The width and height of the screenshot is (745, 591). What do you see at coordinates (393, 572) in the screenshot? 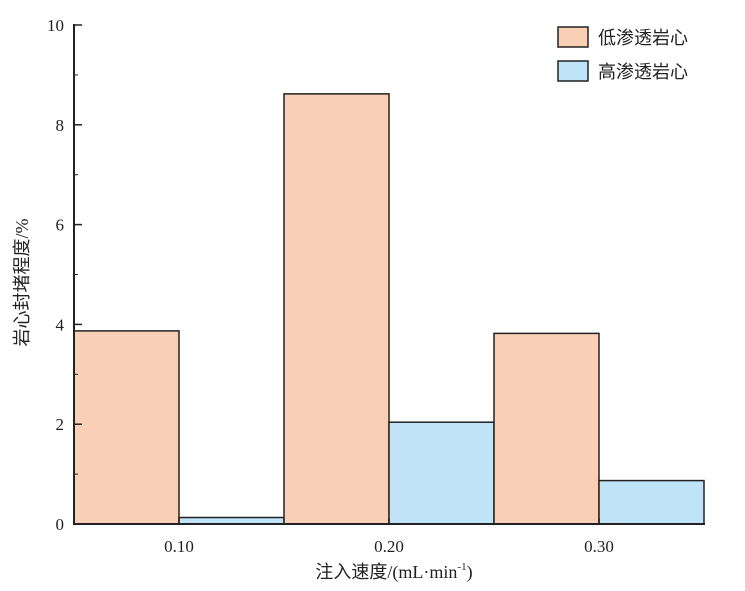
I see `x-axis-label: 注入速度/(mL·min-1)` at bounding box center [393, 572].